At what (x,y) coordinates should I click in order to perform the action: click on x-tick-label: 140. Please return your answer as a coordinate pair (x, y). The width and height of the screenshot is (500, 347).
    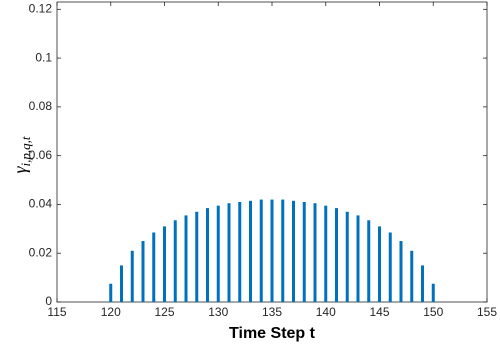
    Looking at the image, I should click on (326, 312).